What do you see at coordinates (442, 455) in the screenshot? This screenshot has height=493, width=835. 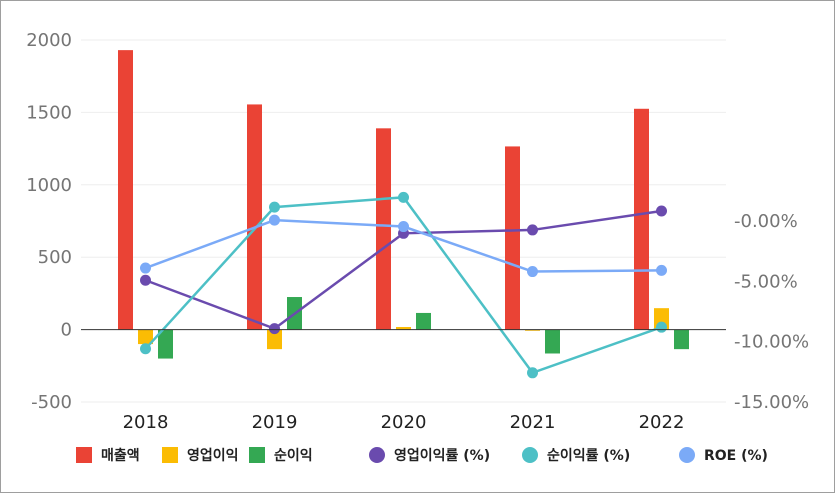 I see `legend-label: 영업이익률 (%)` at bounding box center [442, 455].